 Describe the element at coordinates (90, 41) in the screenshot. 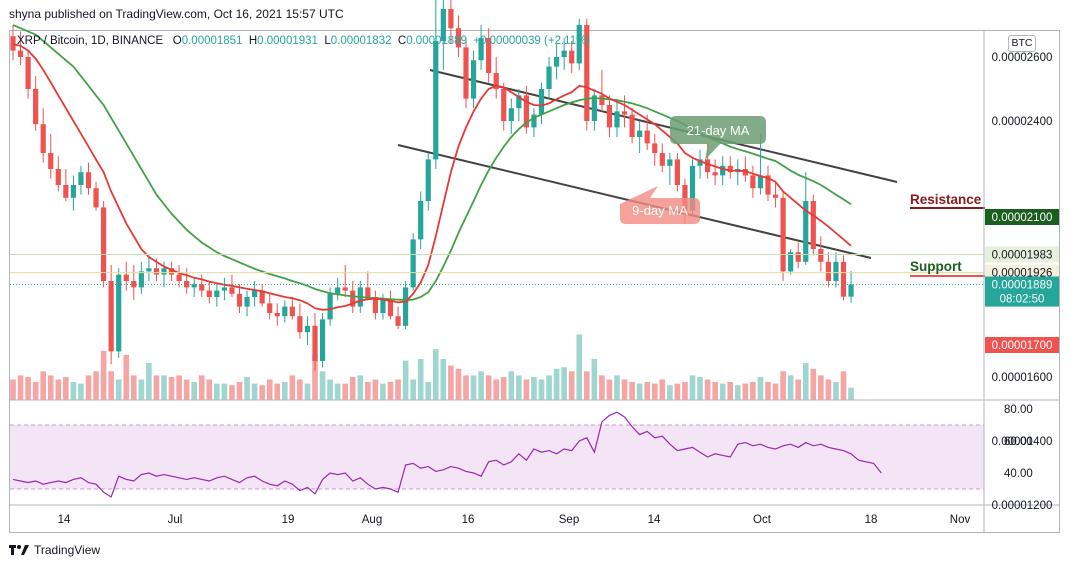

I see `symbol-name: XRP / Bitcoin, 1D, BINANCE` at that location.